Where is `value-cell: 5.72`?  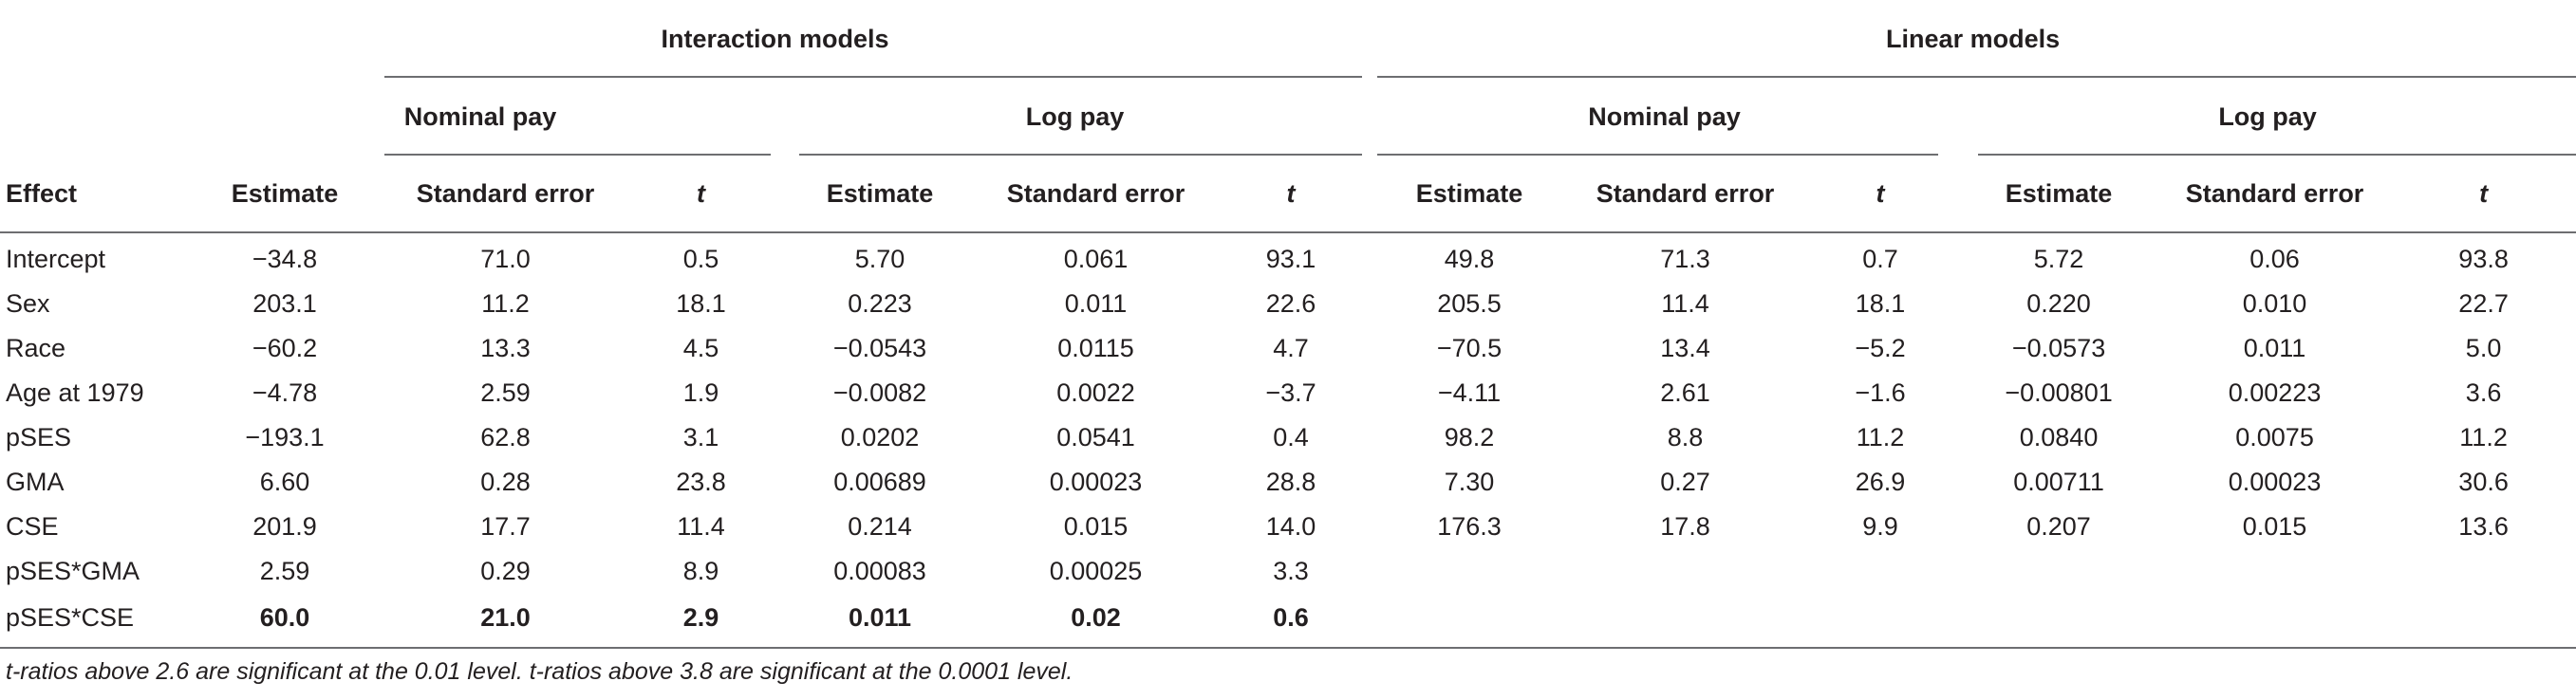 value-cell: 5.72 is located at coordinates (2058, 259).